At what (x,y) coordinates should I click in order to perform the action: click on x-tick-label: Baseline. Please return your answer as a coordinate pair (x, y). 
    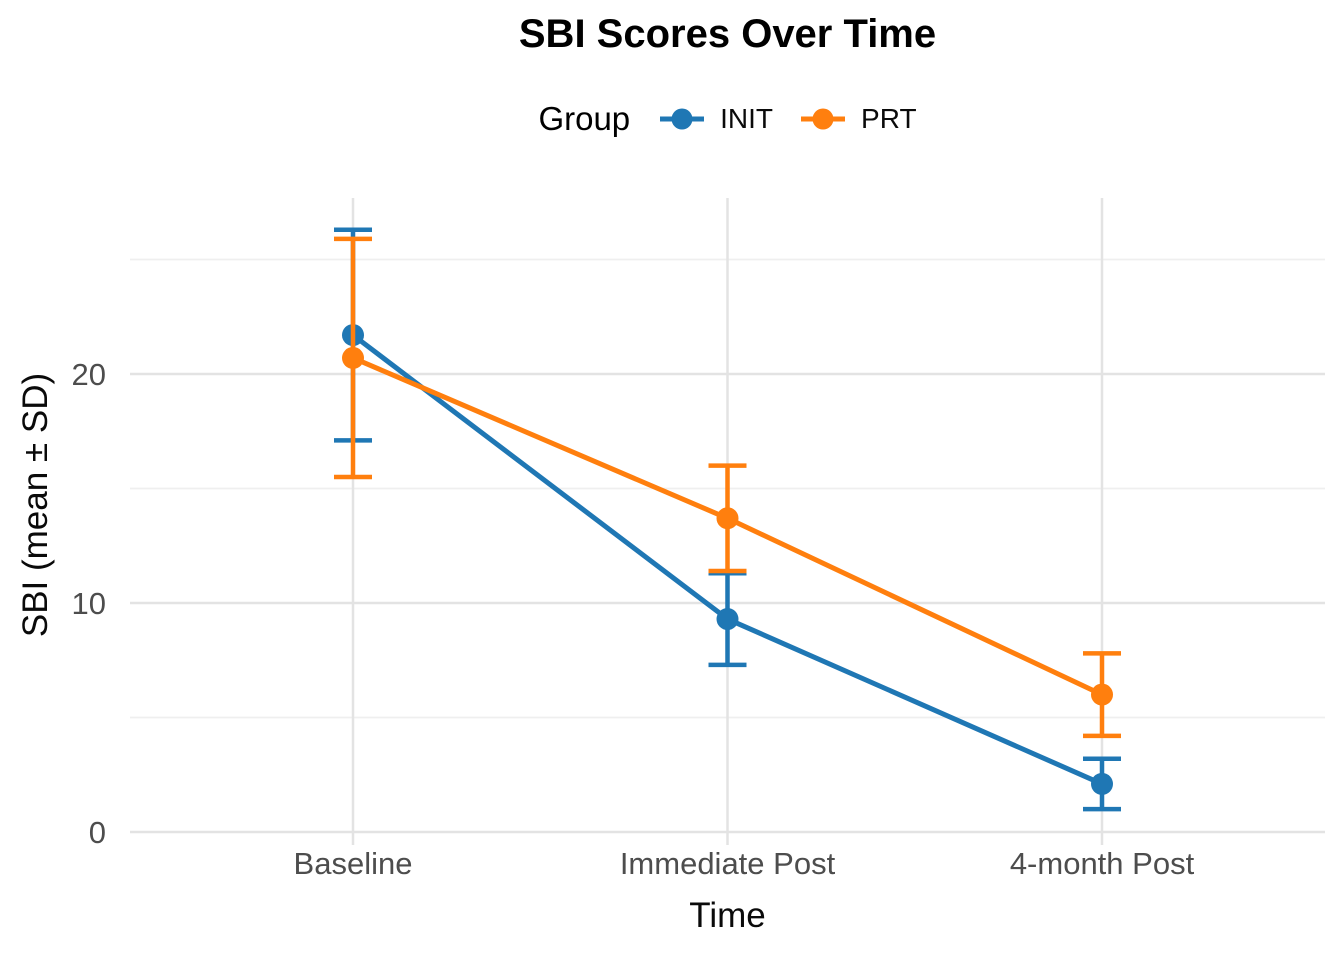
    Looking at the image, I should click on (353, 863).